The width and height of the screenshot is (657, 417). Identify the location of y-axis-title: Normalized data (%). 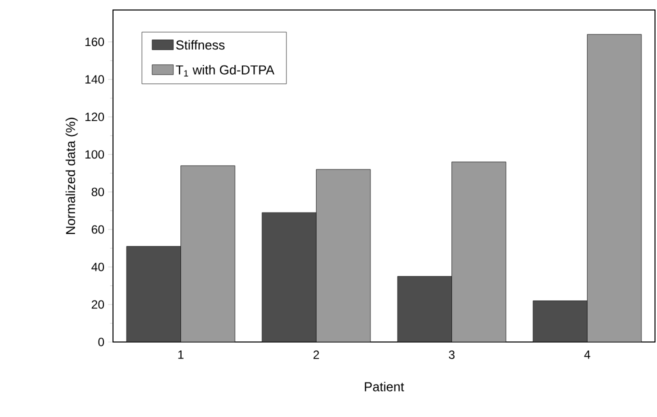
(72, 176).